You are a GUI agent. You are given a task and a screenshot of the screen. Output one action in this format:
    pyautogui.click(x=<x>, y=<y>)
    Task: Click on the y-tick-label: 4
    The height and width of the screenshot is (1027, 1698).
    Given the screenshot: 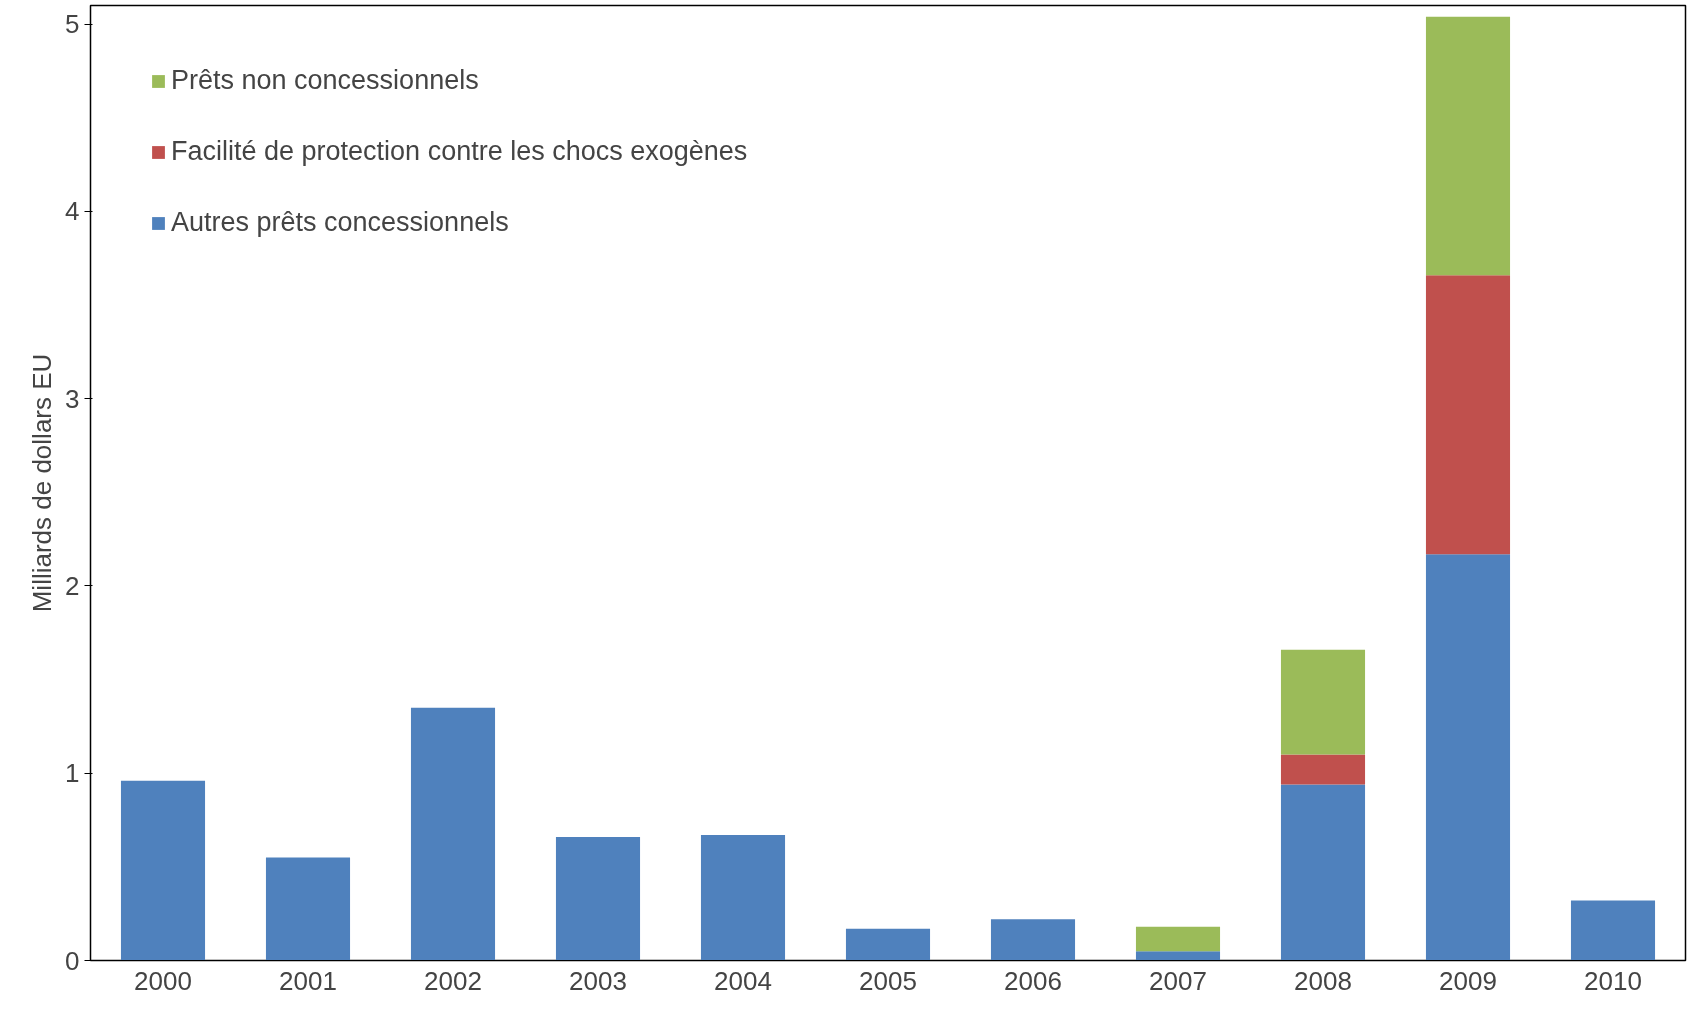 What is the action you would take?
    pyautogui.click(x=72, y=211)
    